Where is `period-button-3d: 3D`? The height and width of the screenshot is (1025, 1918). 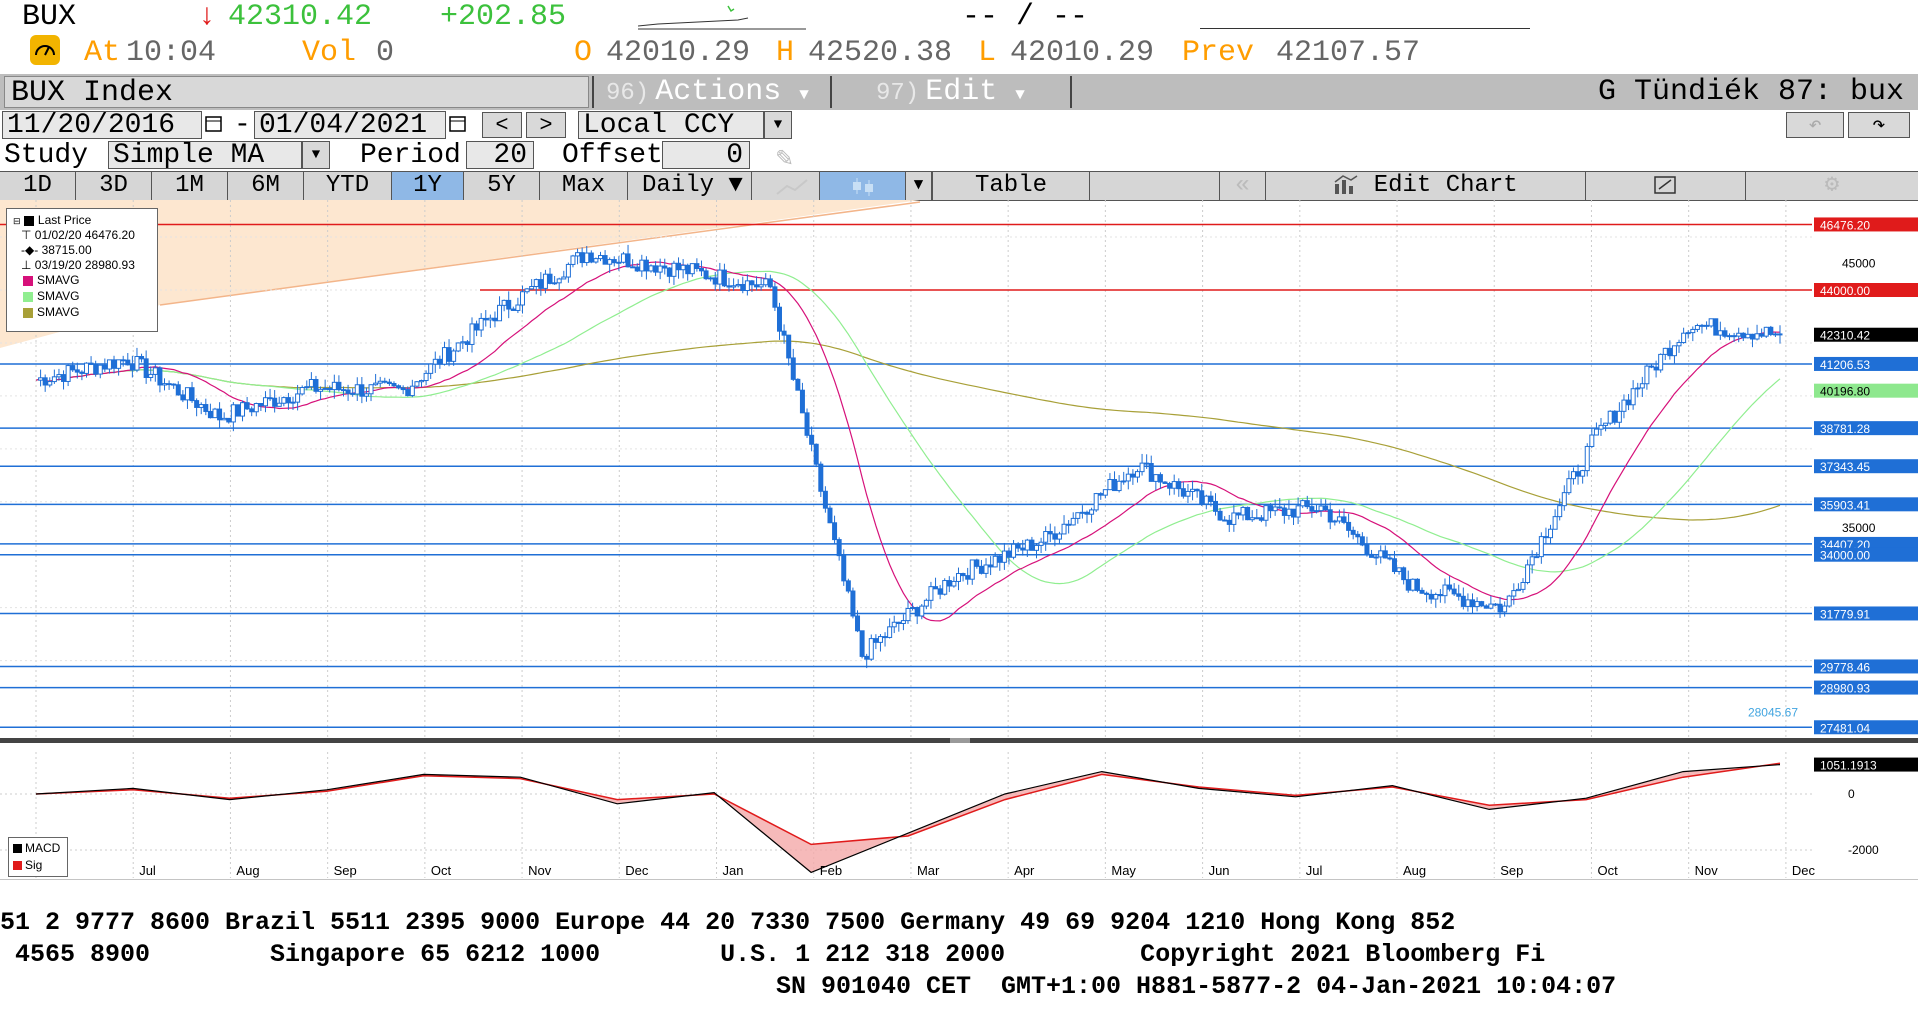
period-button-3d: 3D is located at coordinates (114, 186).